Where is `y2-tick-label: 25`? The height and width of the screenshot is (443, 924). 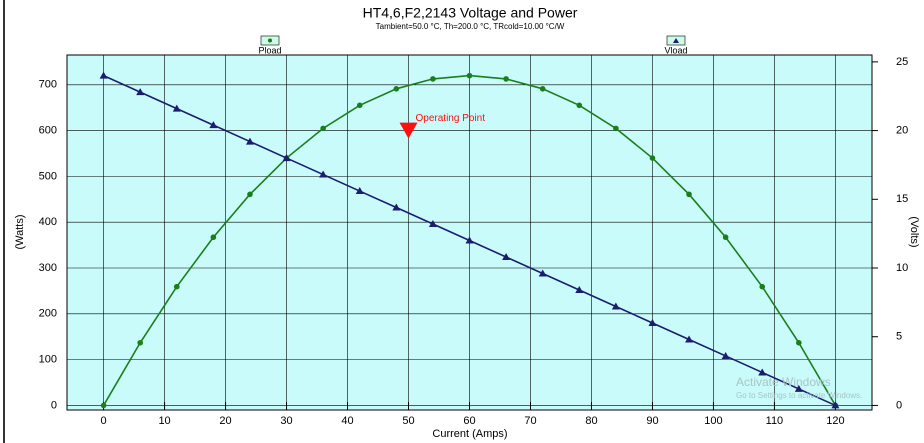 y2-tick-label: 25 is located at coordinates (902, 62).